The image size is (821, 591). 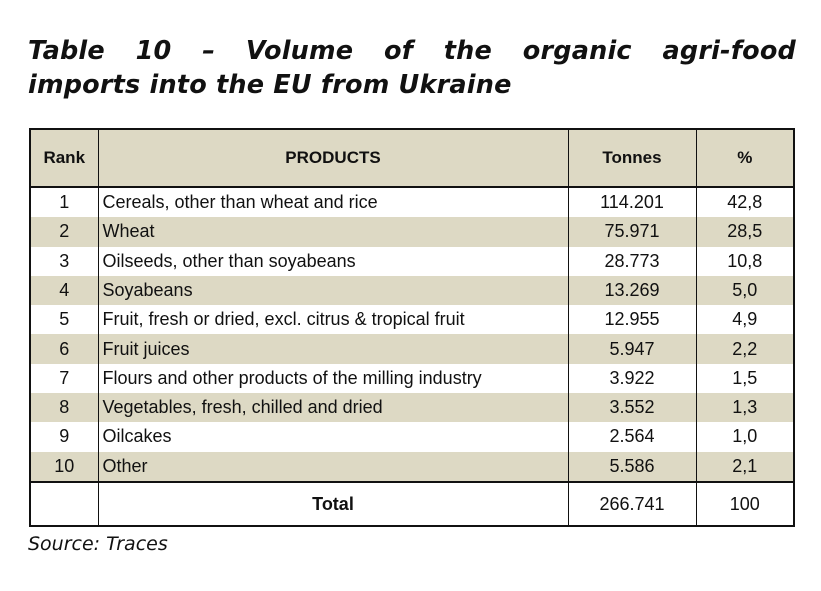 I want to click on table-row: 4 Soyabeans 13.269 5,0, so click(x=412, y=290).